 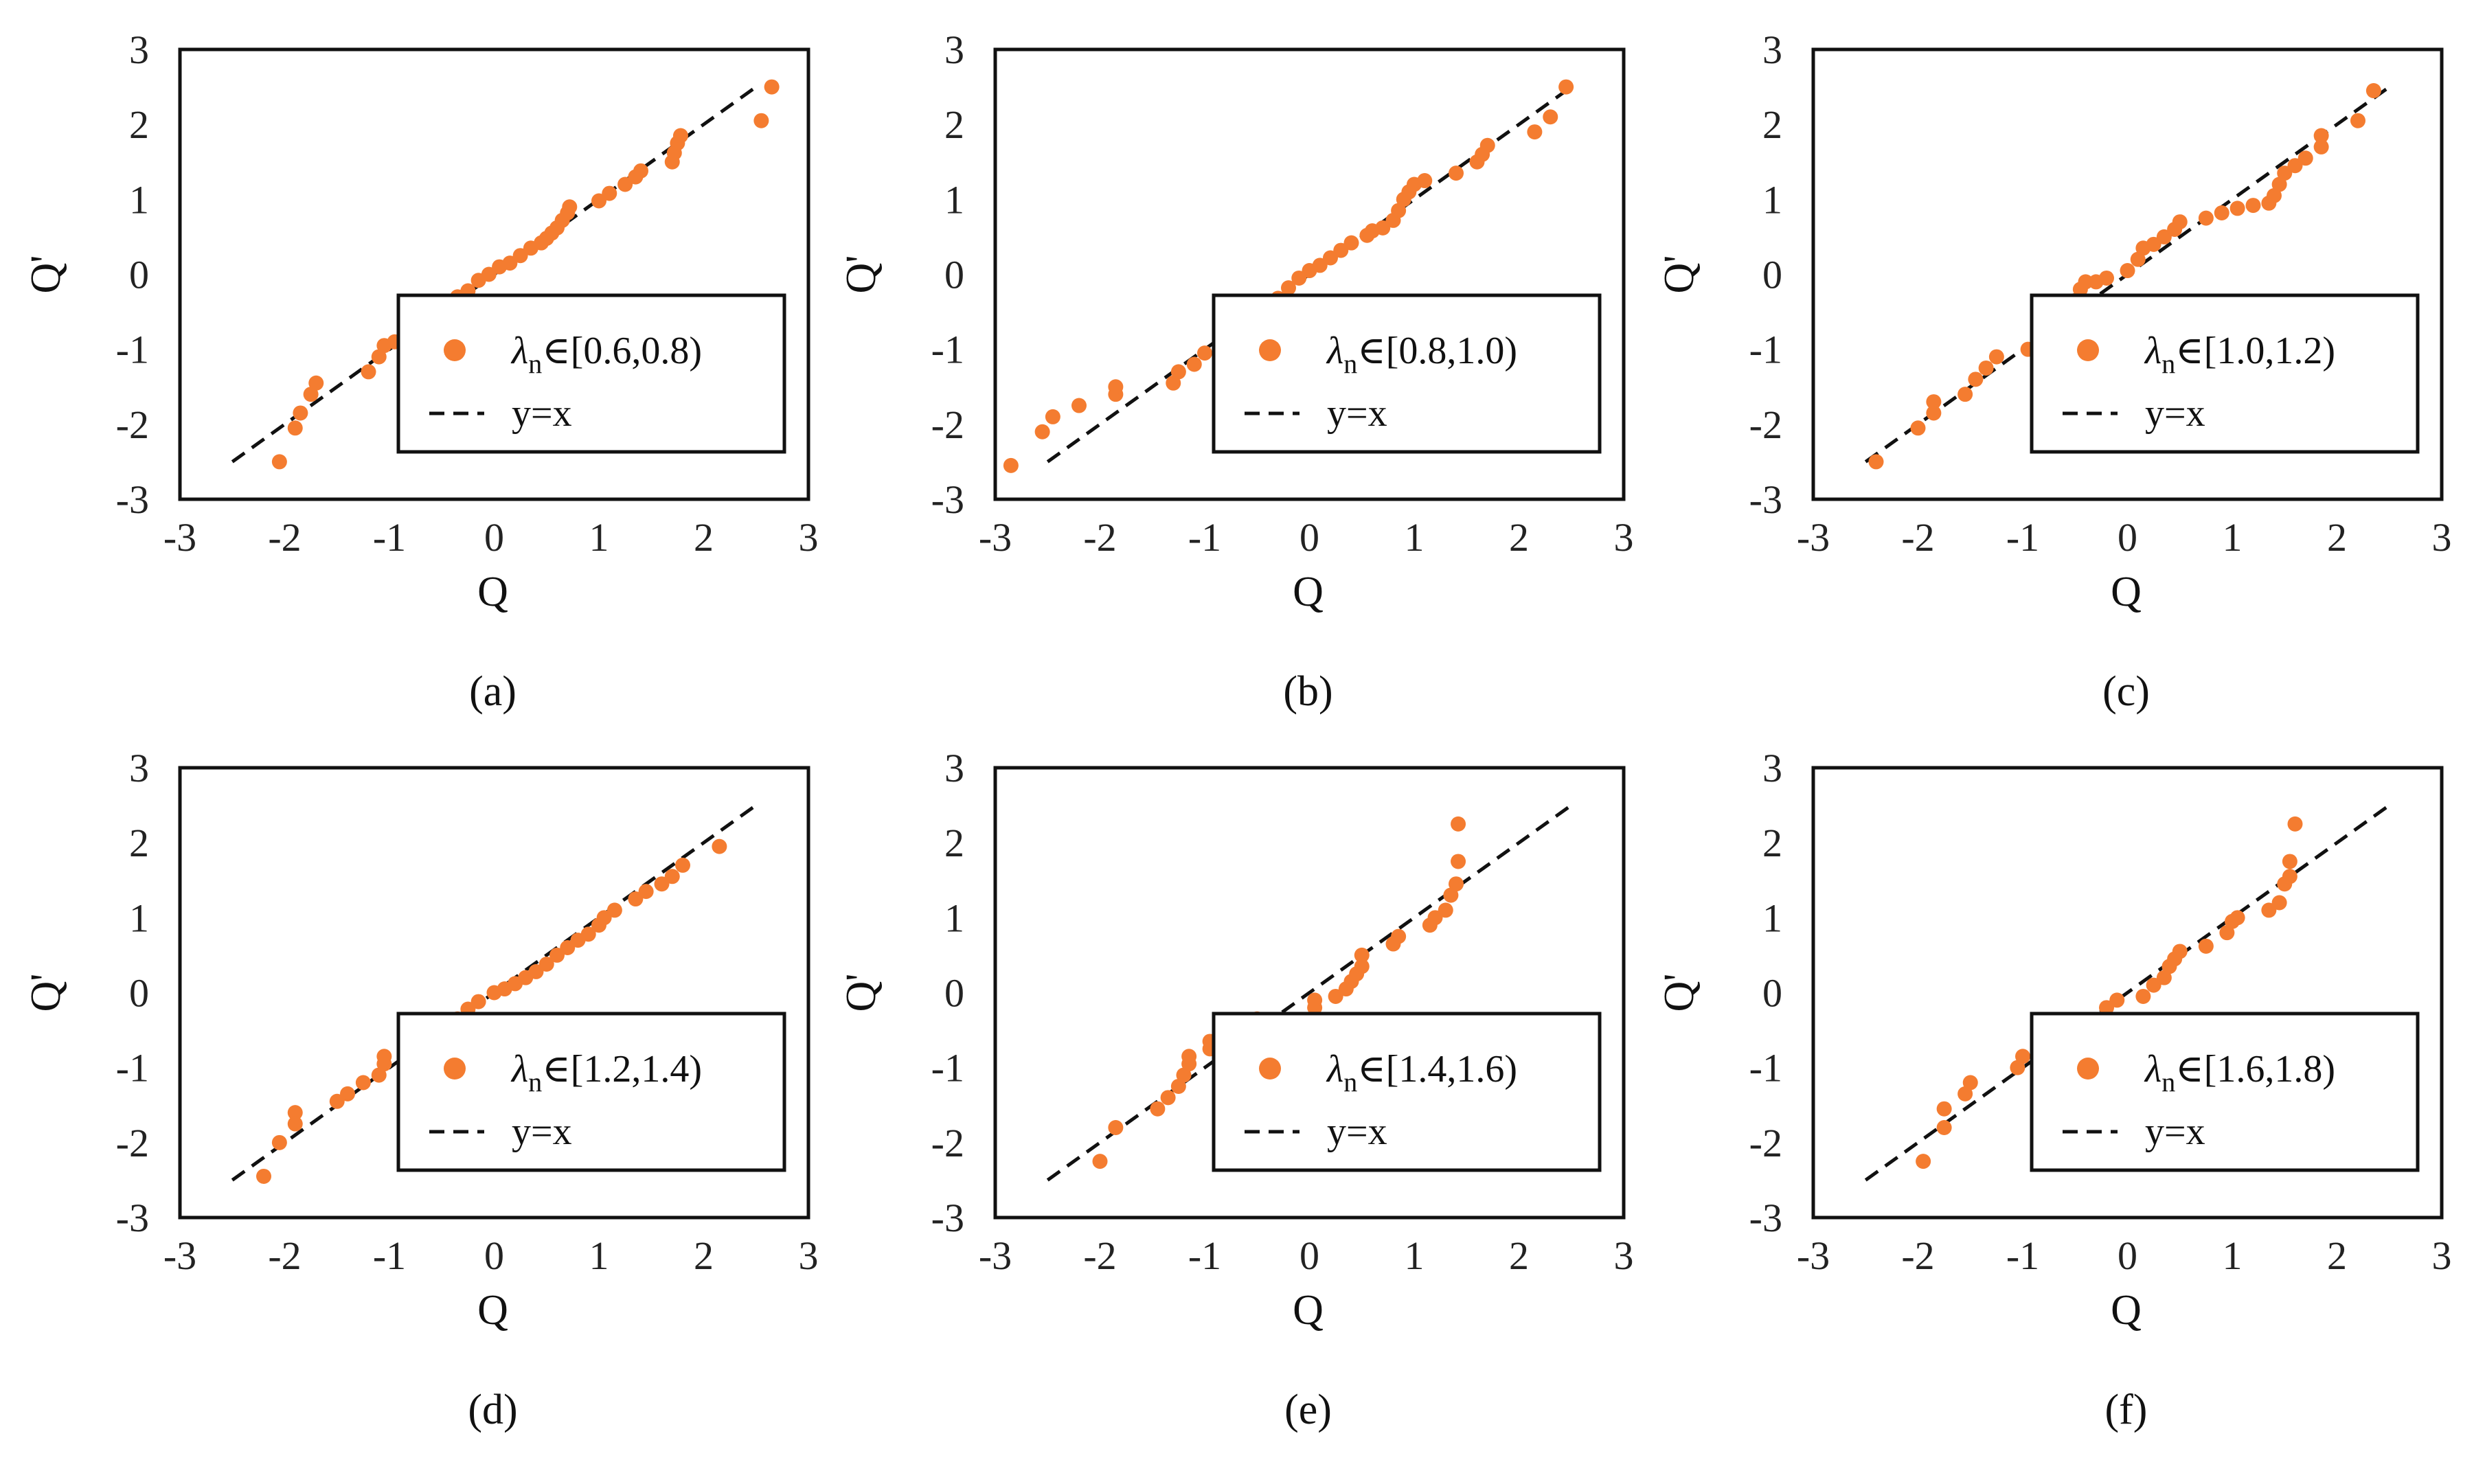 What do you see at coordinates (2126, 1409) in the screenshot?
I see `panel-caption: (f)` at bounding box center [2126, 1409].